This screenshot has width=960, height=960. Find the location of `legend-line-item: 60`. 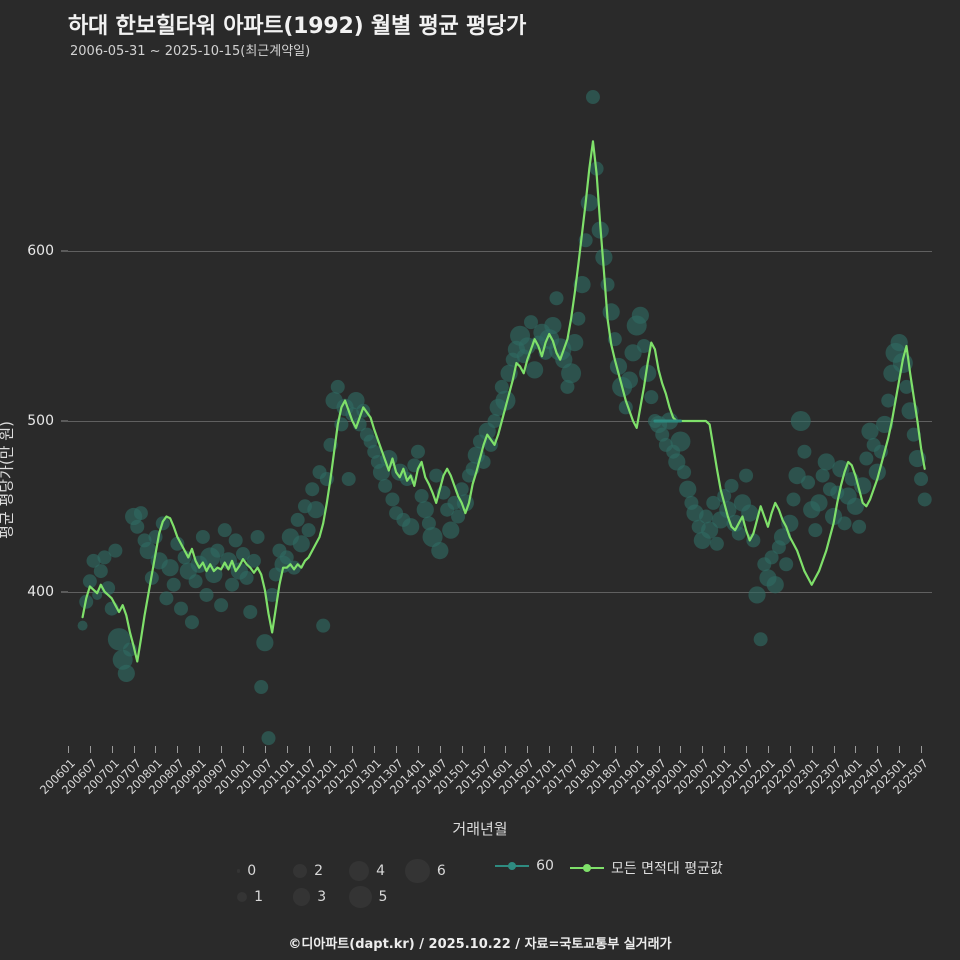

legend-line-item: 60 is located at coordinates (524, 866).